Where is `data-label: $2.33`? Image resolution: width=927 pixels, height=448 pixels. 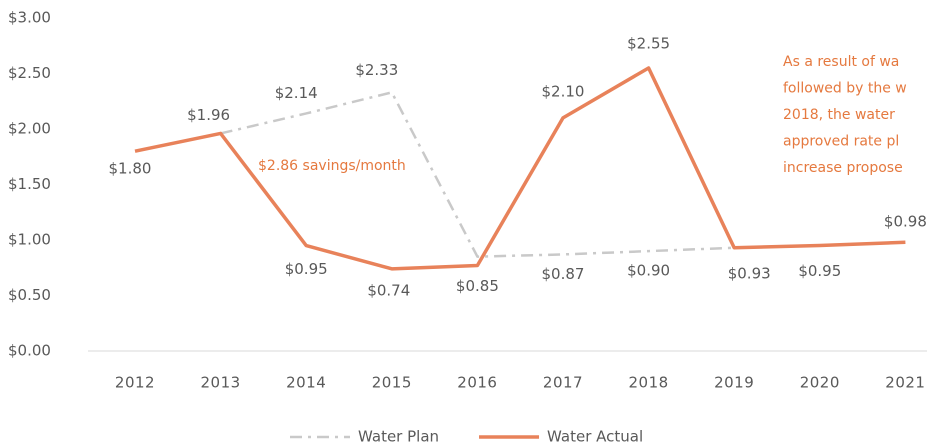
data-label: $2.33 is located at coordinates (376, 70).